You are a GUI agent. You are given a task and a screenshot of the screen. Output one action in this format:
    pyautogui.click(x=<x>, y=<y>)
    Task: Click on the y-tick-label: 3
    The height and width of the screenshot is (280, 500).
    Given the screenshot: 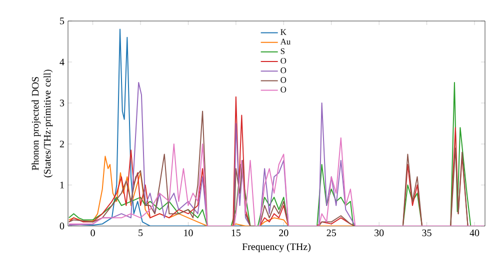 What is the action you would take?
    pyautogui.click(x=62, y=103)
    